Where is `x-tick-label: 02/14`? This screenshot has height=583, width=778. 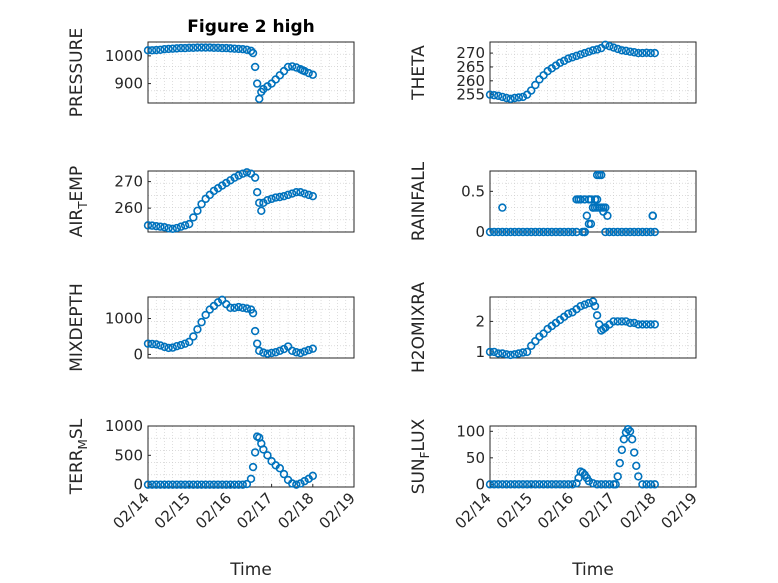 x-tick-label: 02/14 is located at coordinates (473, 510).